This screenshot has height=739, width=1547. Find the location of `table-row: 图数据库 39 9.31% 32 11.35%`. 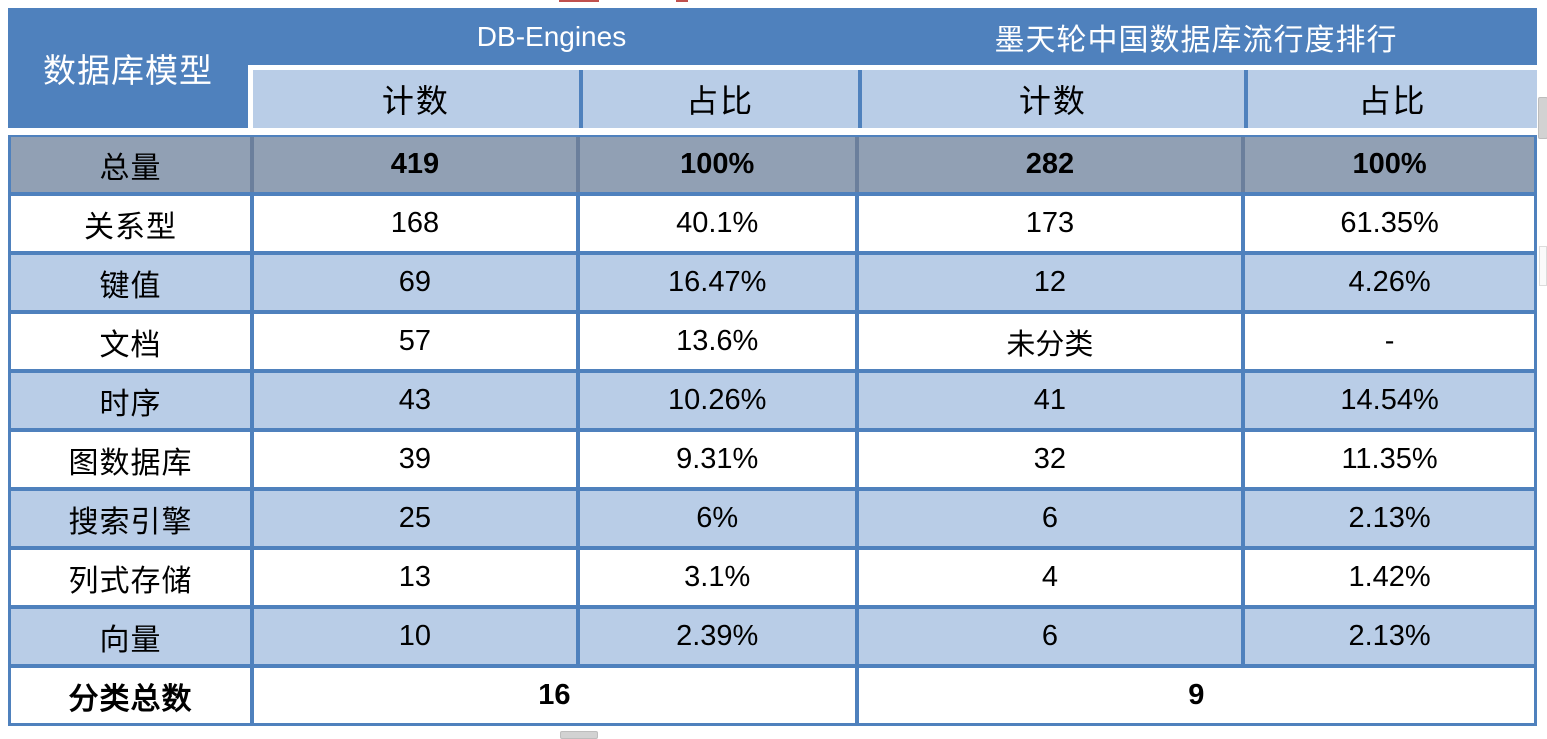

table-row: 图数据库 39 9.31% 32 11.35% is located at coordinates (772, 457).